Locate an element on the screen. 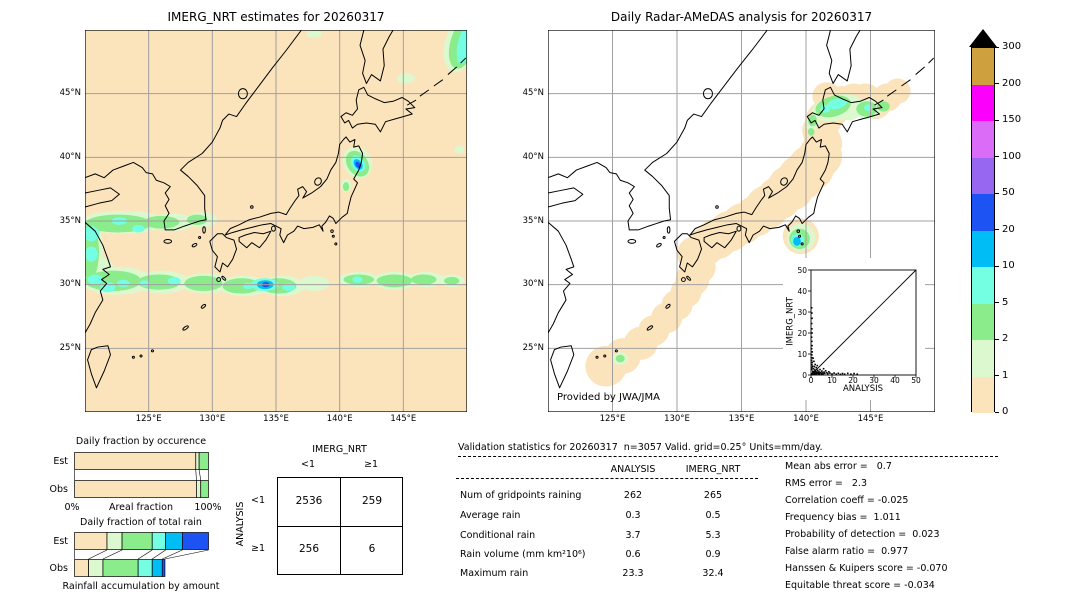  colorbar-tick-label: 10 is located at coordinates (1008, 265).